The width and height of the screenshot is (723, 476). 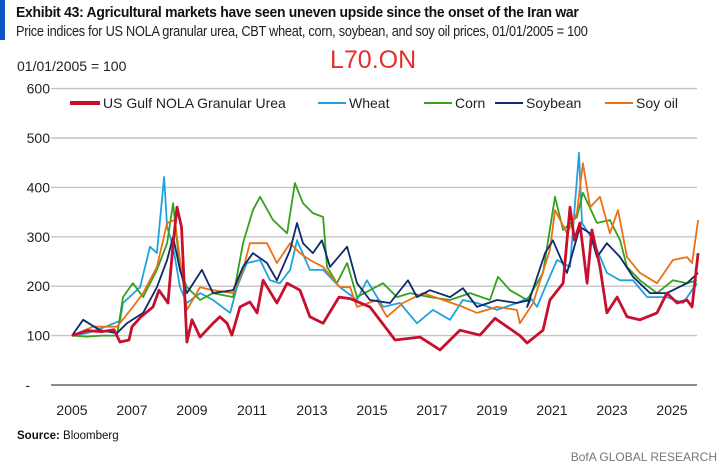 I want to click on title-accent-bar, so click(x=2, y=20).